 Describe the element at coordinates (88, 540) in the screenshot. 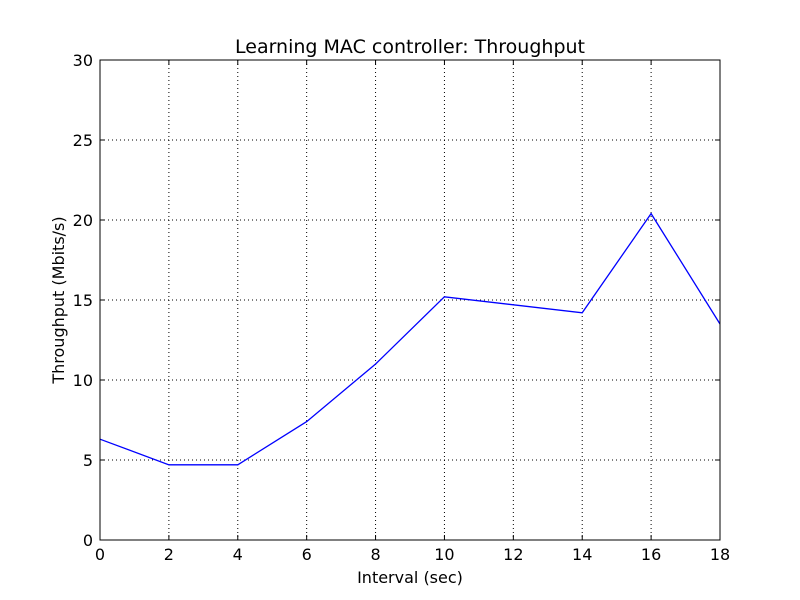

I see `y-tick-label: 0` at that location.